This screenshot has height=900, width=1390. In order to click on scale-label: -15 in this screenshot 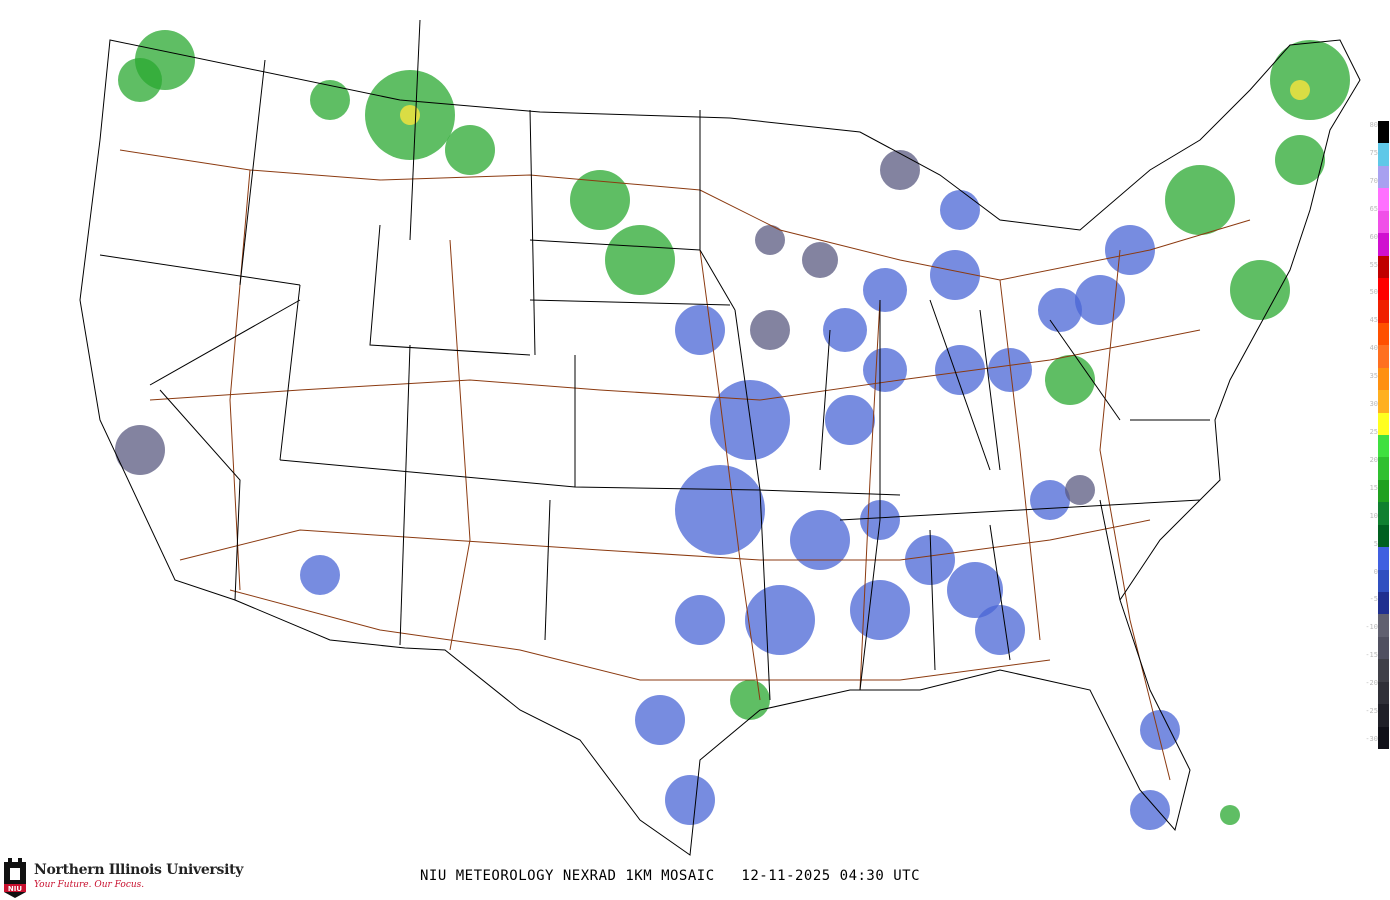, I will do `click(1371, 655)`.